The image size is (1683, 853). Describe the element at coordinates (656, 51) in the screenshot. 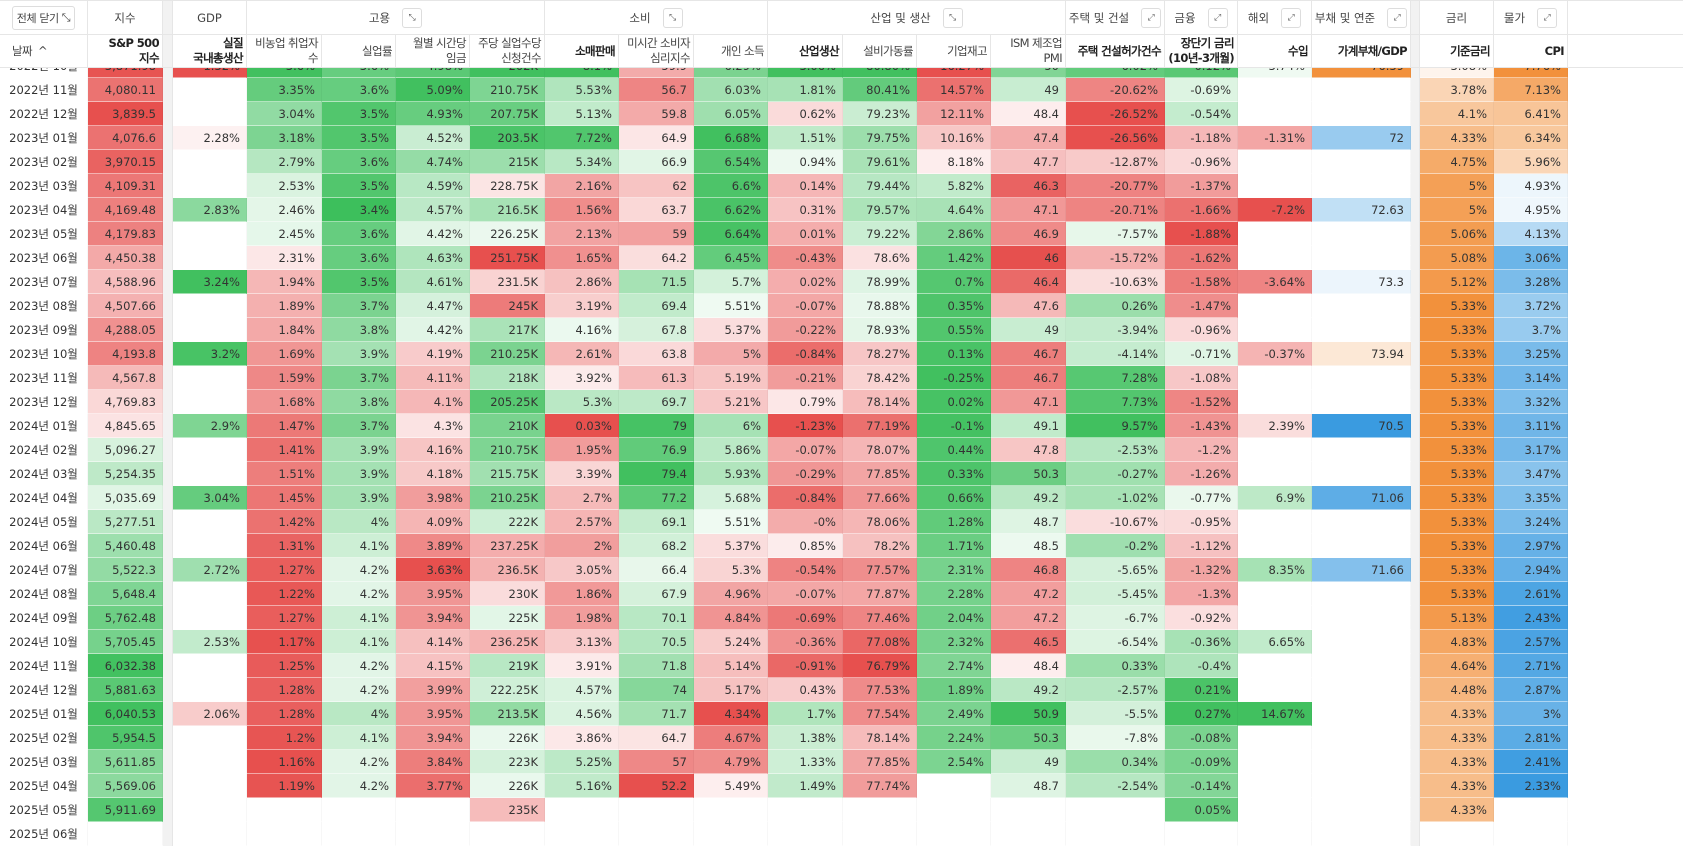

I see `column-header-7: 미시간 소비자 심리지수` at that location.